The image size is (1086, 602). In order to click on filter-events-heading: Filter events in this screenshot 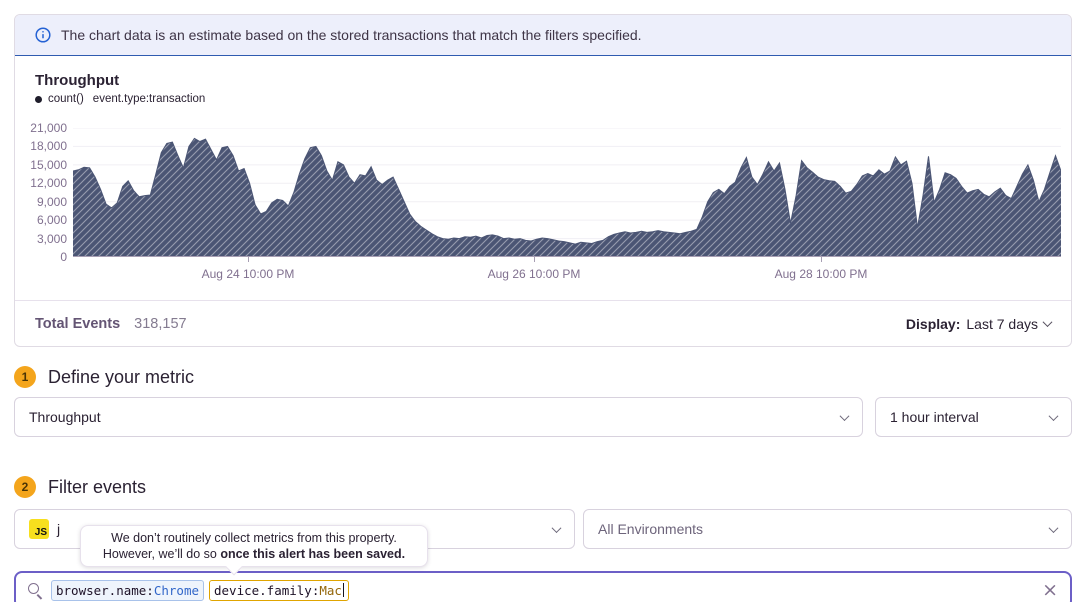, I will do `click(97, 486)`.